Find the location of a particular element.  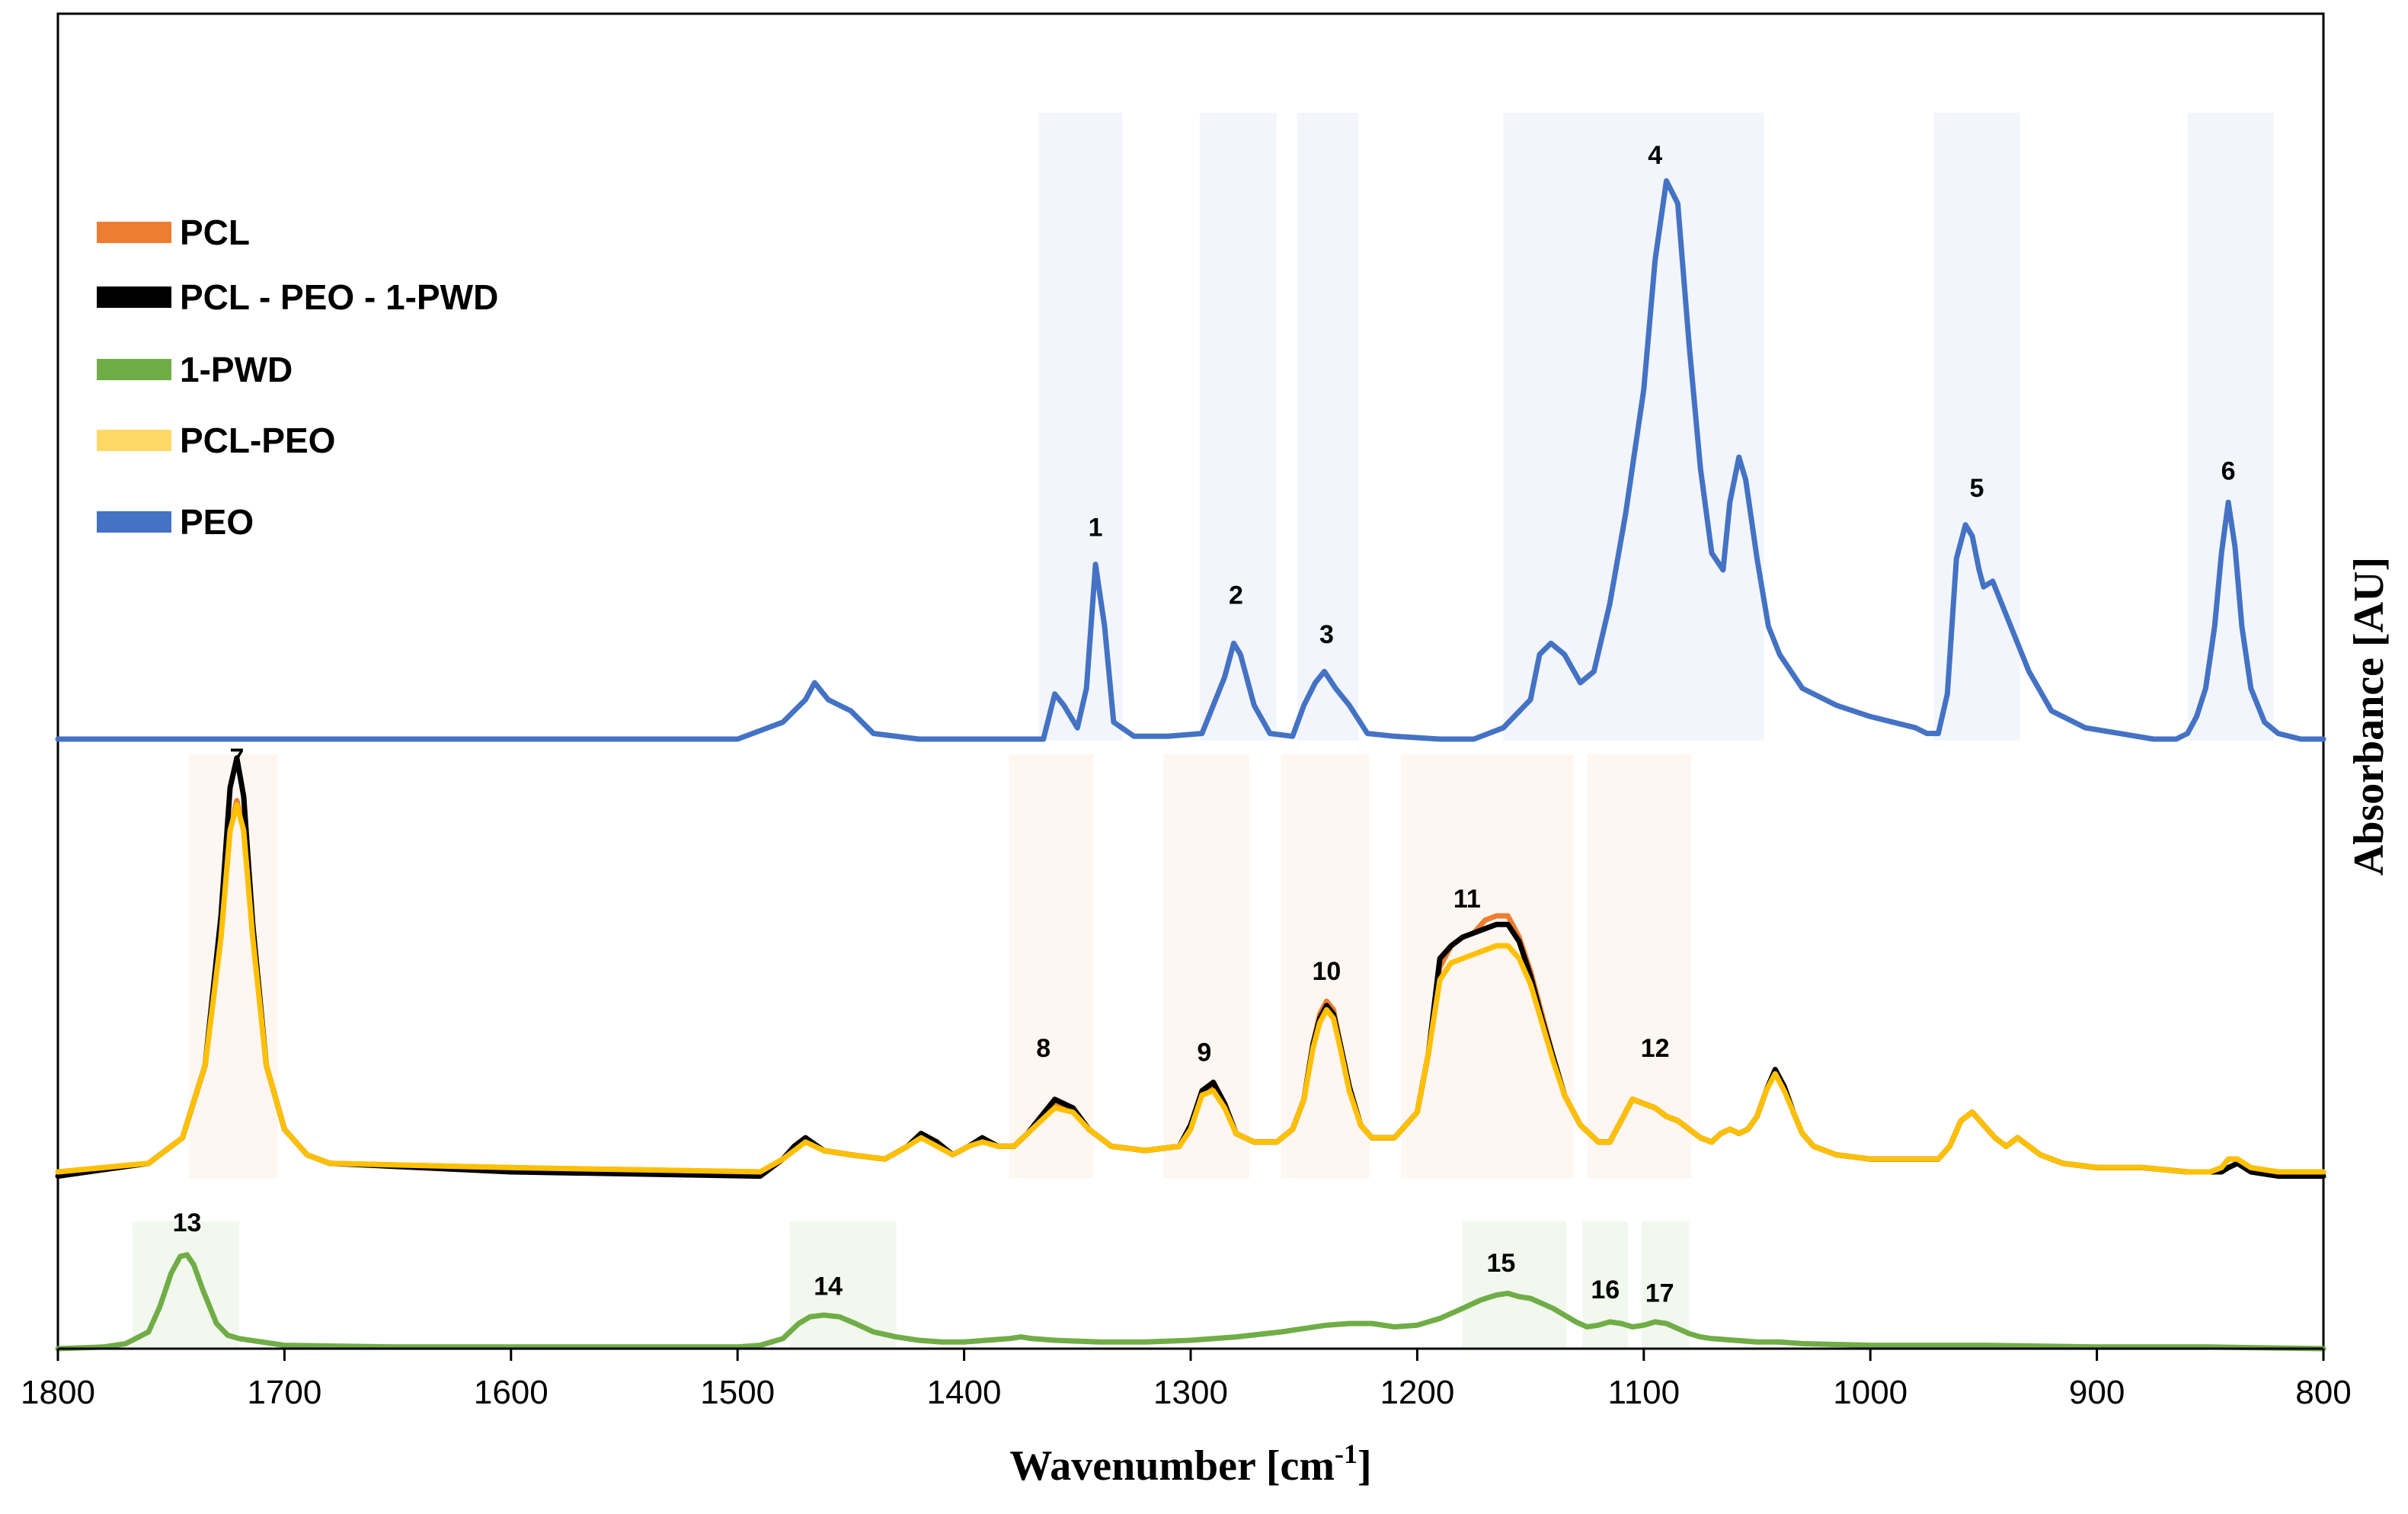

peak-label-12: 12 is located at coordinates (1655, 1049).